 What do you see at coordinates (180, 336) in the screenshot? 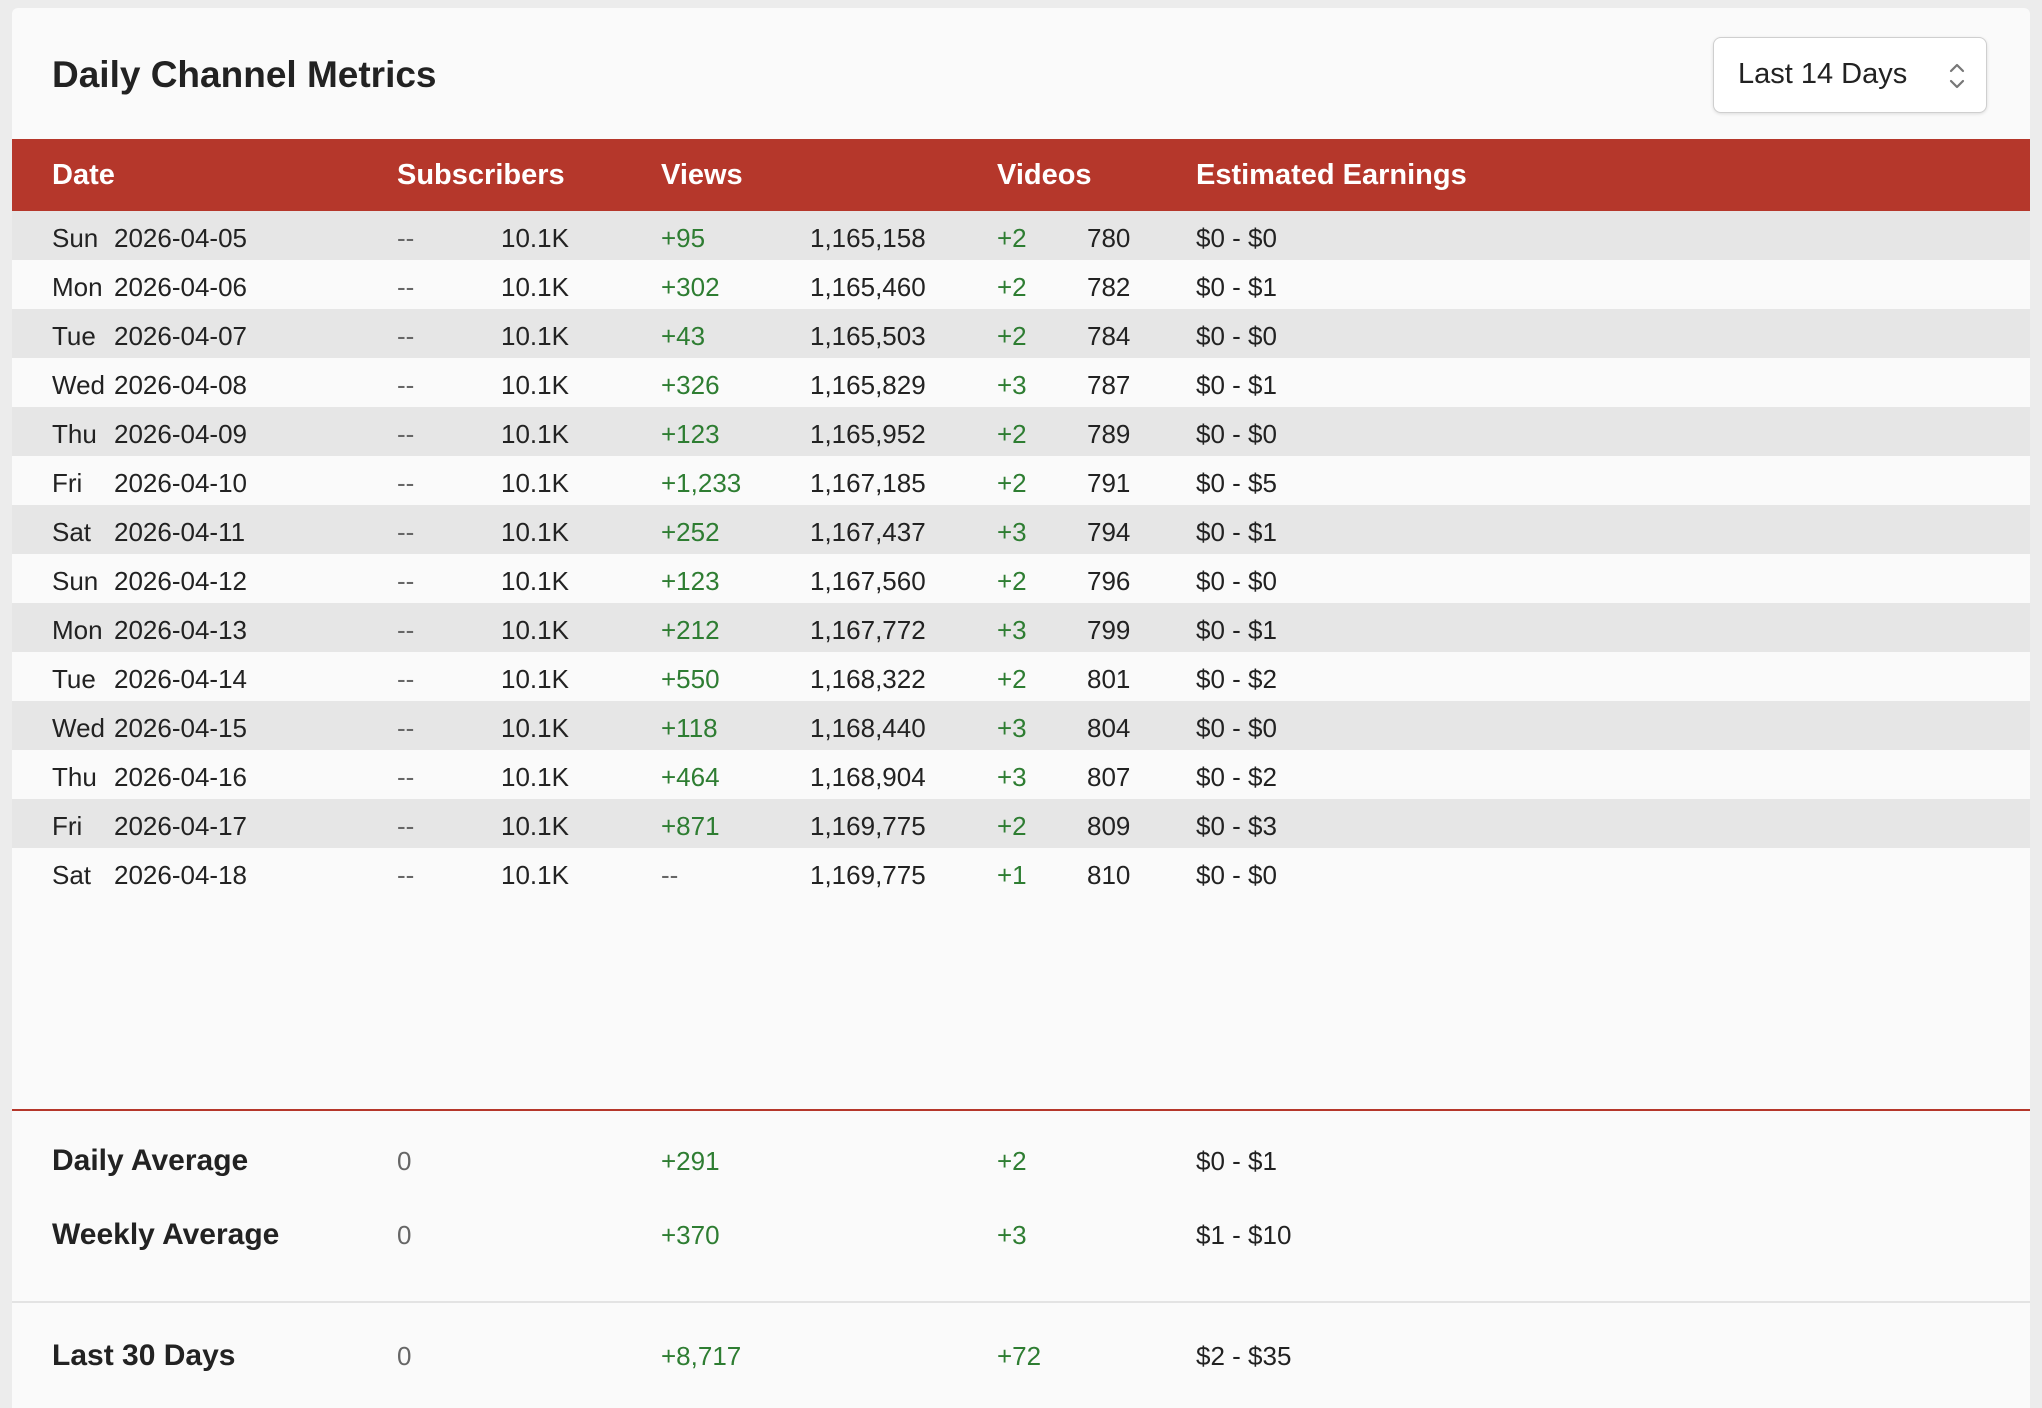
I see `date-cell: 2026-04-07` at bounding box center [180, 336].